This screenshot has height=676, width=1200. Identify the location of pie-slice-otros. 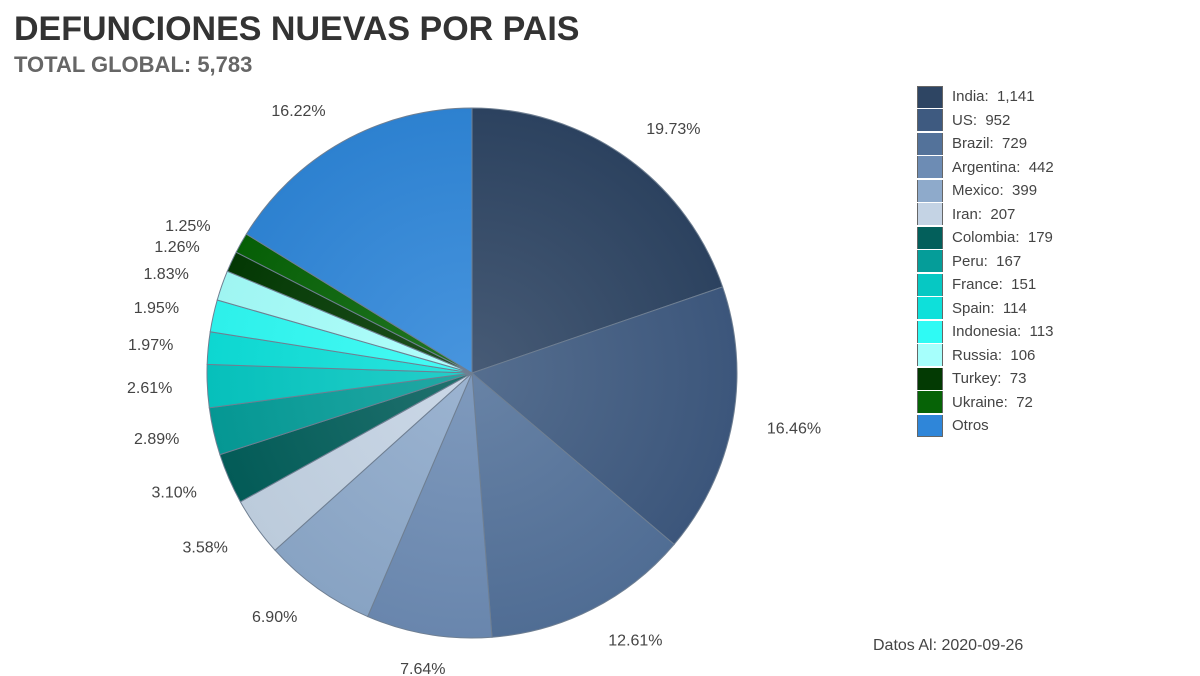
(359, 240).